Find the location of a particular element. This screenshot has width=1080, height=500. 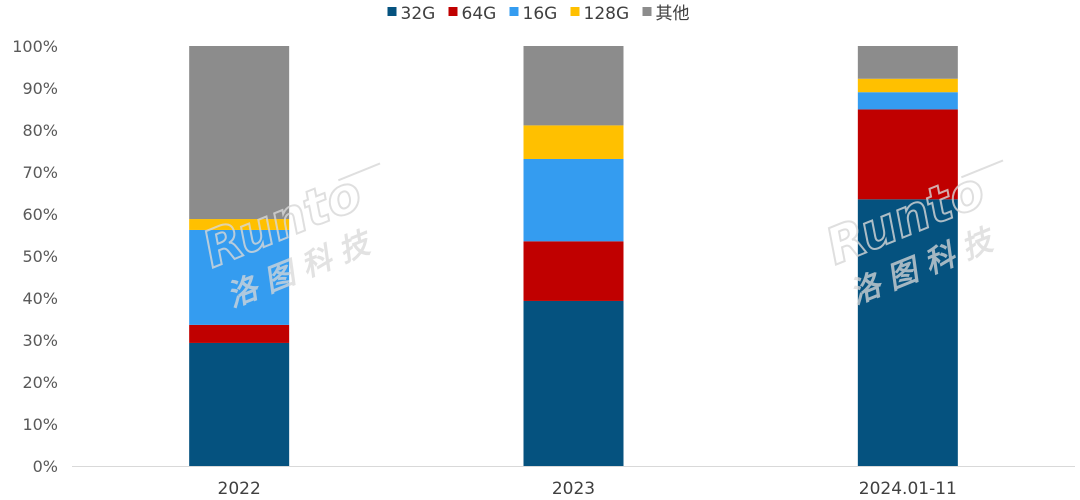

bar-stack-2024.01-11 is located at coordinates (907, 256).